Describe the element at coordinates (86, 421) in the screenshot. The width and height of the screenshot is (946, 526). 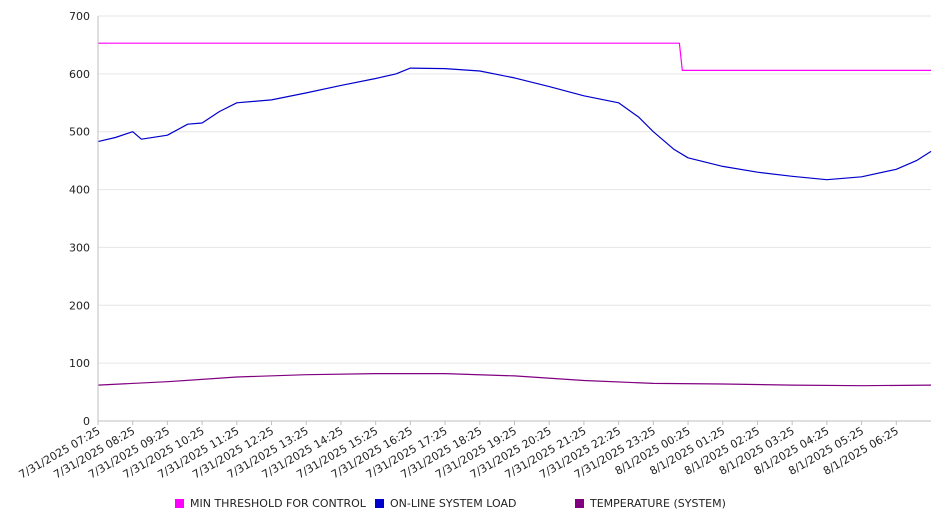
I see `y-tick-label: 0` at that location.